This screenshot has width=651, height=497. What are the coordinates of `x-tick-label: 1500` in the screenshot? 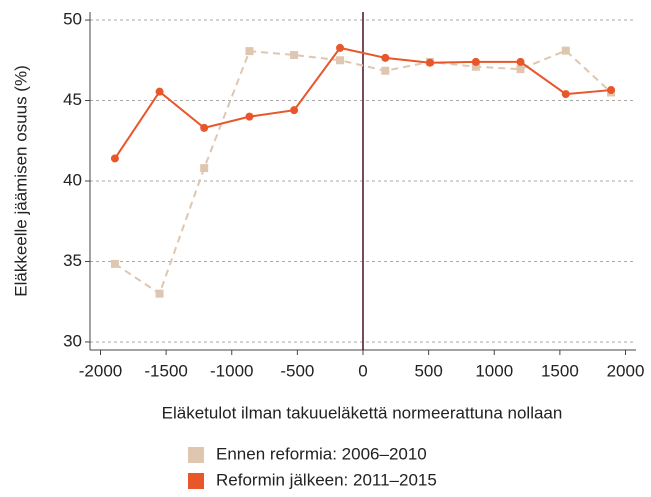 It's located at (560, 370).